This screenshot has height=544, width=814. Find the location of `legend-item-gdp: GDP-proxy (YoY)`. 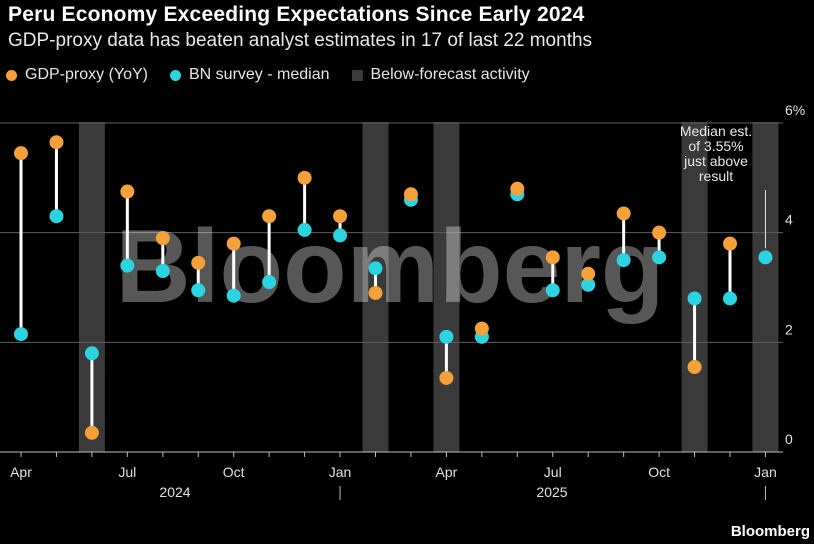

legend-item-gdp: GDP-proxy (YoY) is located at coordinates (77, 75).